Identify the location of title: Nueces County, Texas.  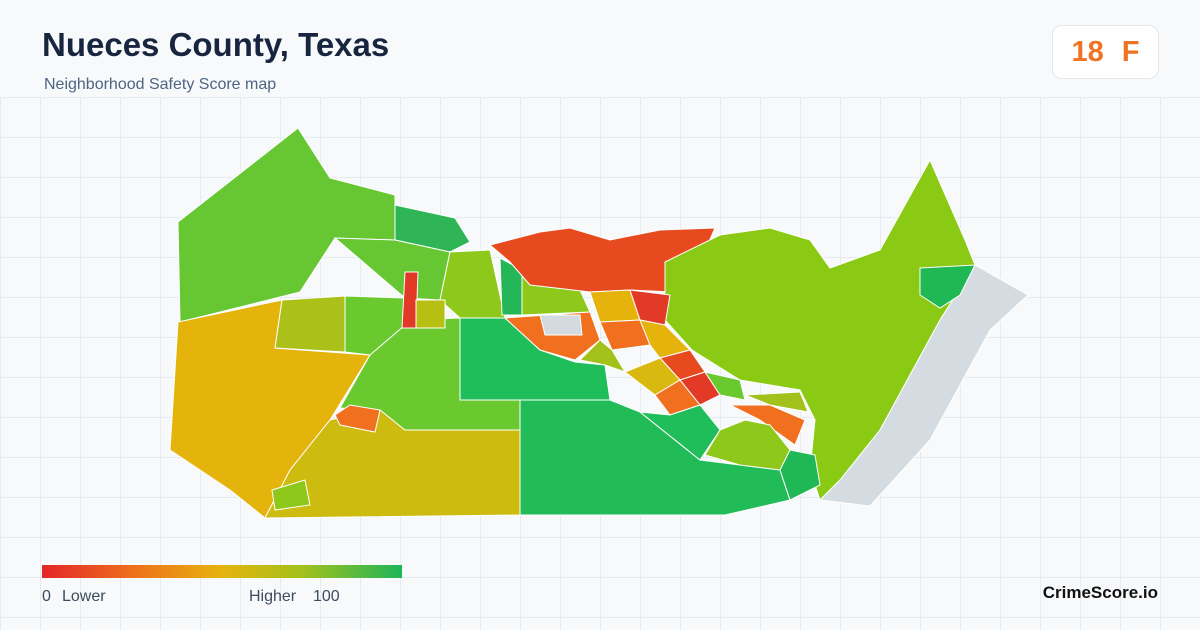
(216, 44).